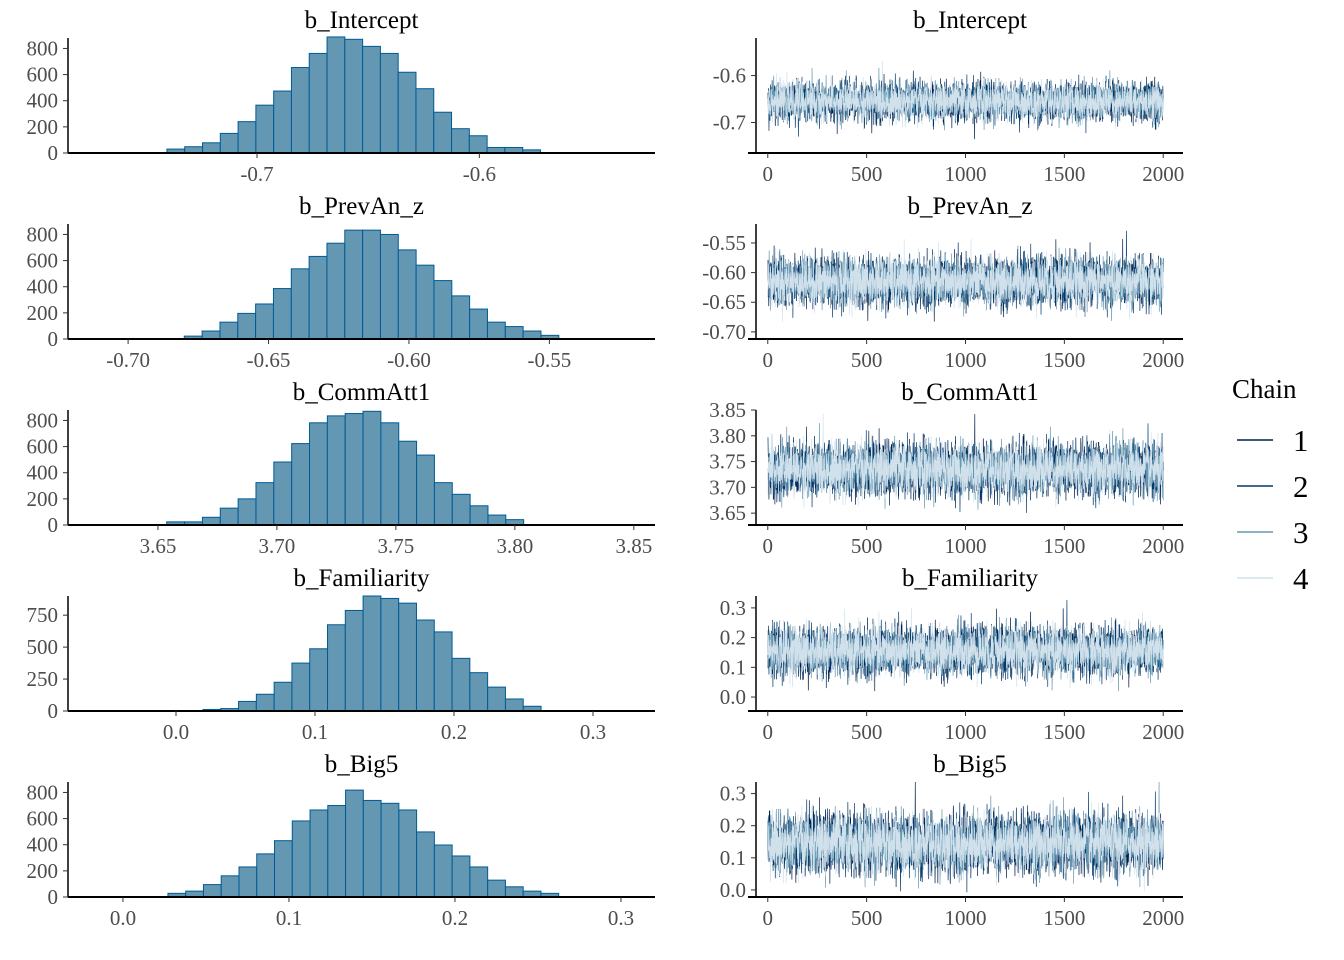  What do you see at coordinates (970, 206) in the screenshot?
I see `trace-title: b_PrevAn_z` at bounding box center [970, 206].